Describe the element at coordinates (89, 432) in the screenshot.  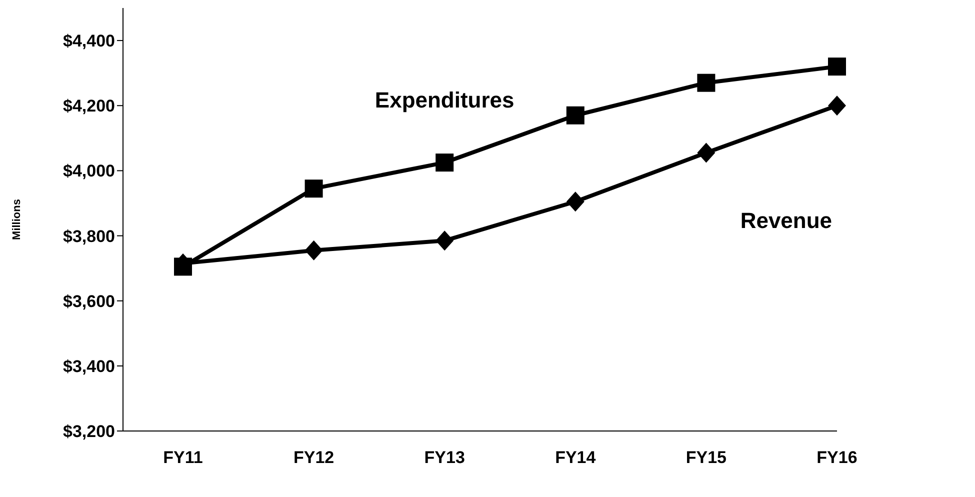
I see `y-tick-label: $3,200` at that location.